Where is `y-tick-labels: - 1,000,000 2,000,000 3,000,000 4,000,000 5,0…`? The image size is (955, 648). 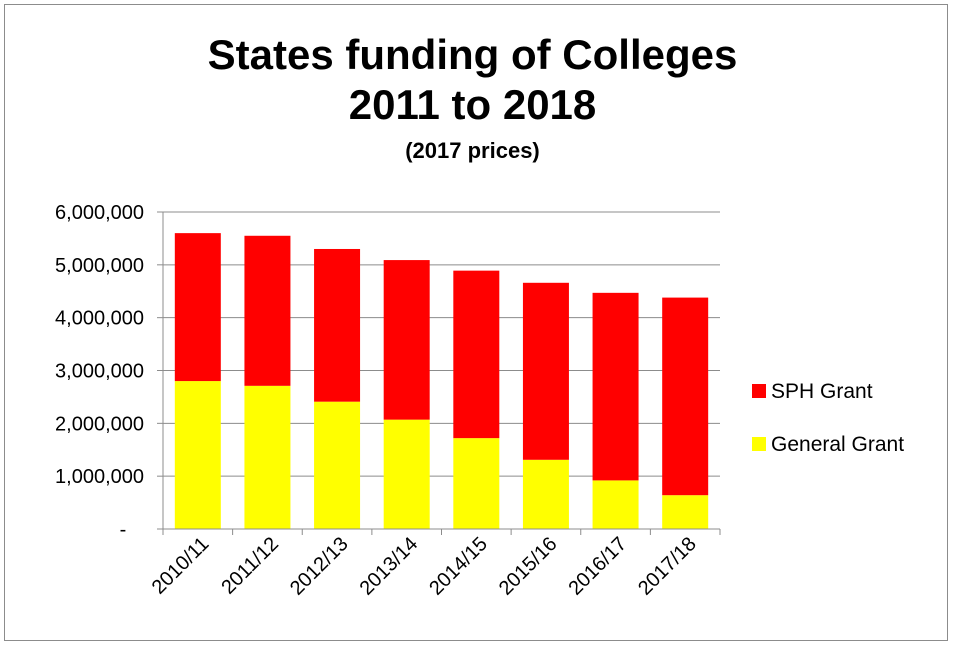
y-tick-labels: - 1,000,000 2,000,000 3,000,000 4,000,000 5,0… is located at coordinates (99, 371).